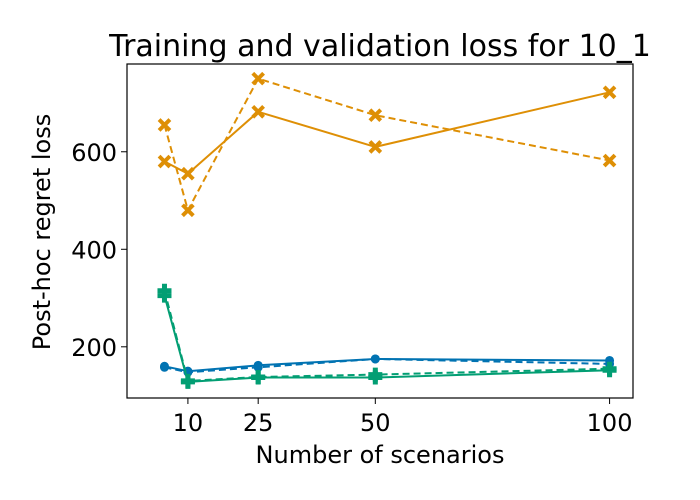 The width and height of the screenshot is (700, 500). Describe the element at coordinates (610, 423) in the screenshot. I see `x-tick-label: 100` at that location.